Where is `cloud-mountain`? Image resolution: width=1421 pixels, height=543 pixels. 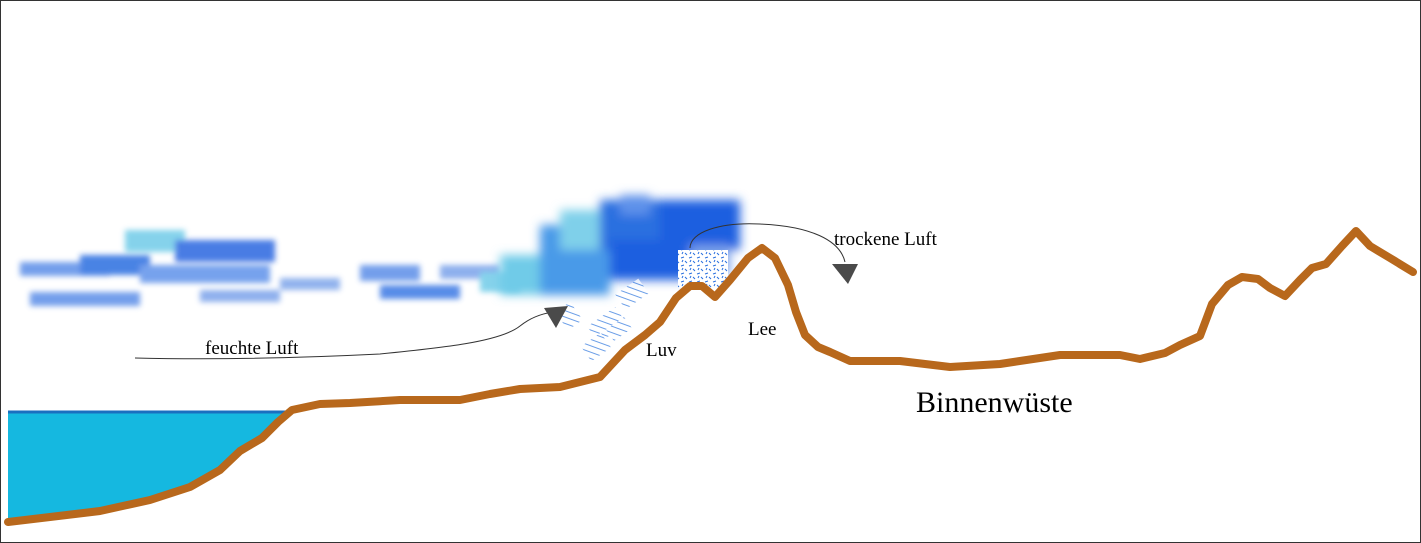
cloud-mountain is located at coordinates (620, 245).